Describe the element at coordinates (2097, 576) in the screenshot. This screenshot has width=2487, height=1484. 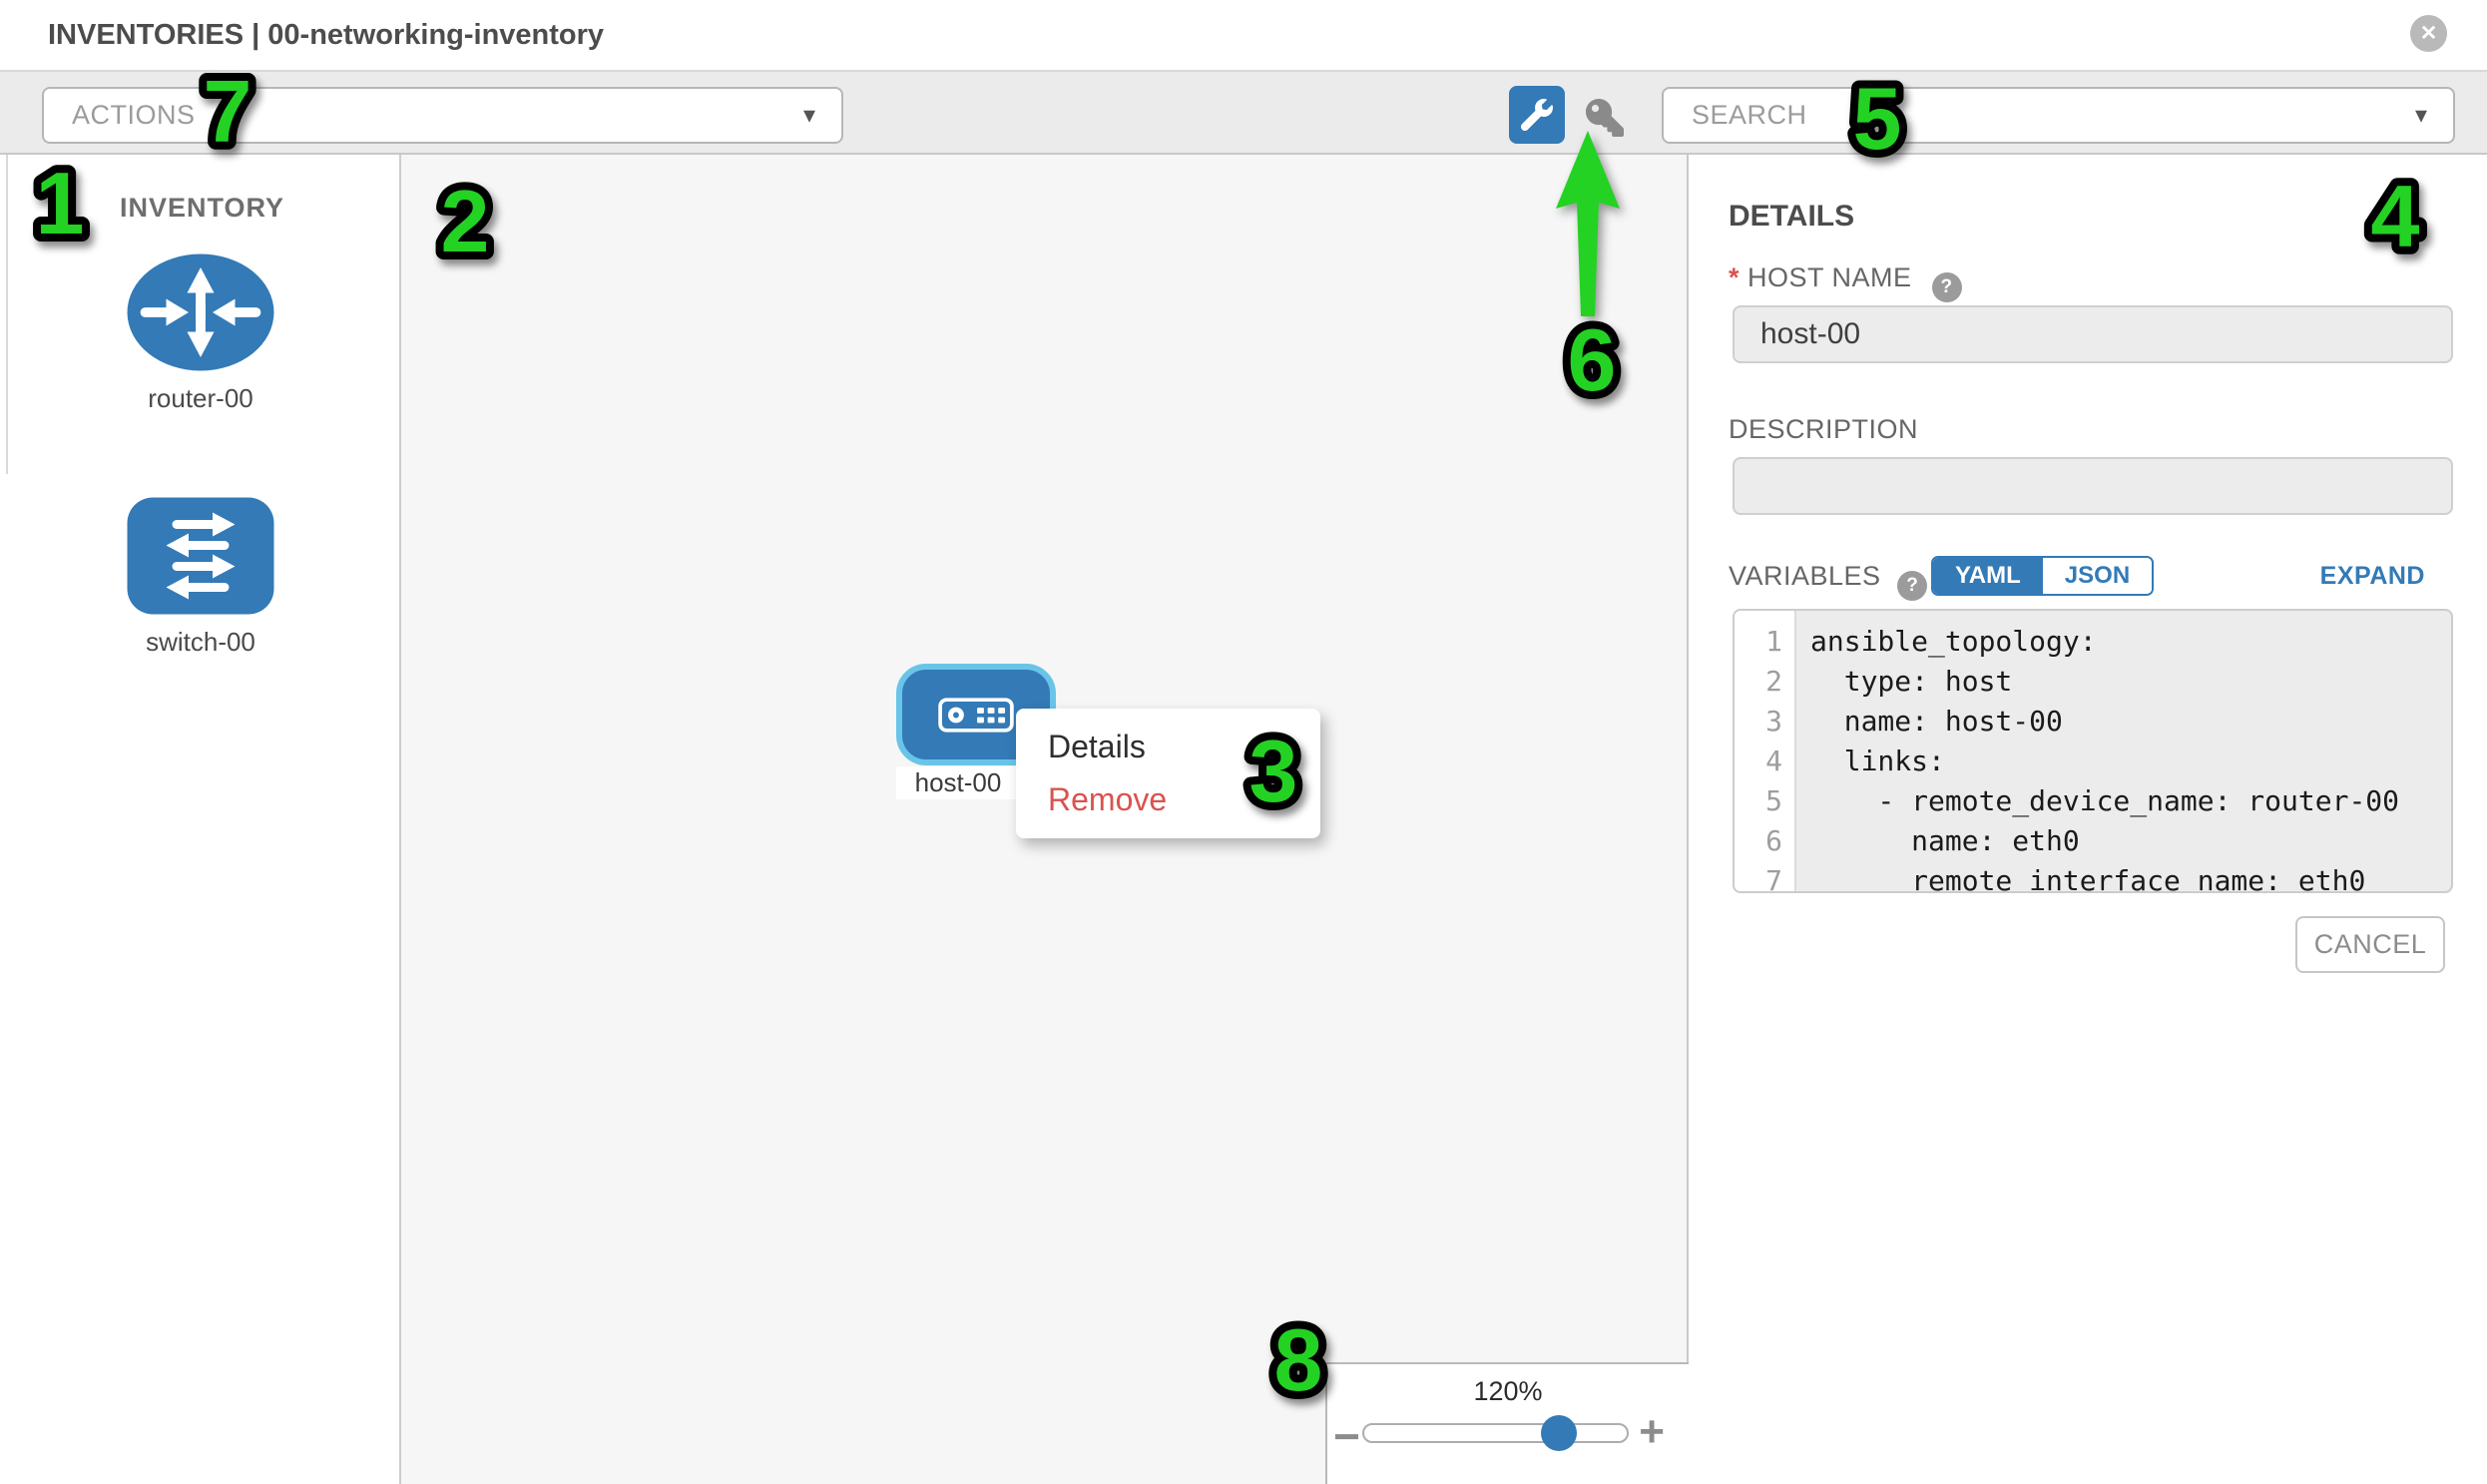
I see `tab-json: JSON` at that location.